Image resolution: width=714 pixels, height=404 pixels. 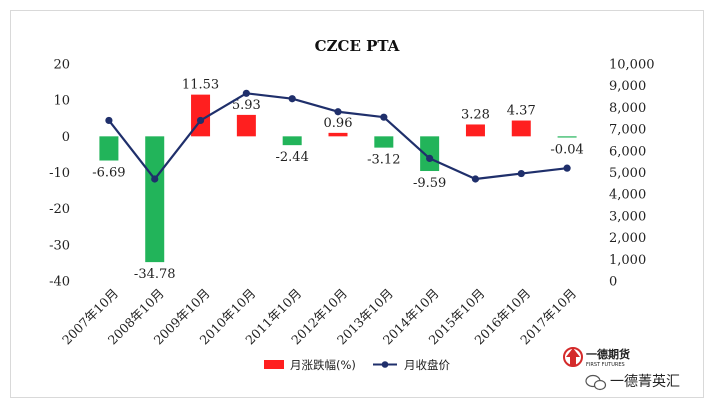 I want to click on right-tick-label: 3,000, so click(x=627, y=216).